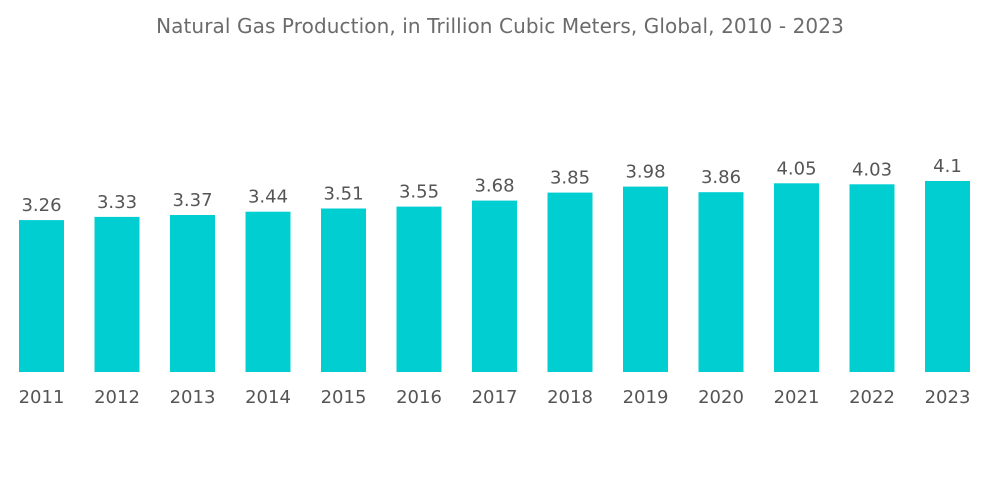  Describe the element at coordinates (797, 397) in the screenshot. I see `x-tick-label-2021: 2021` at that location.